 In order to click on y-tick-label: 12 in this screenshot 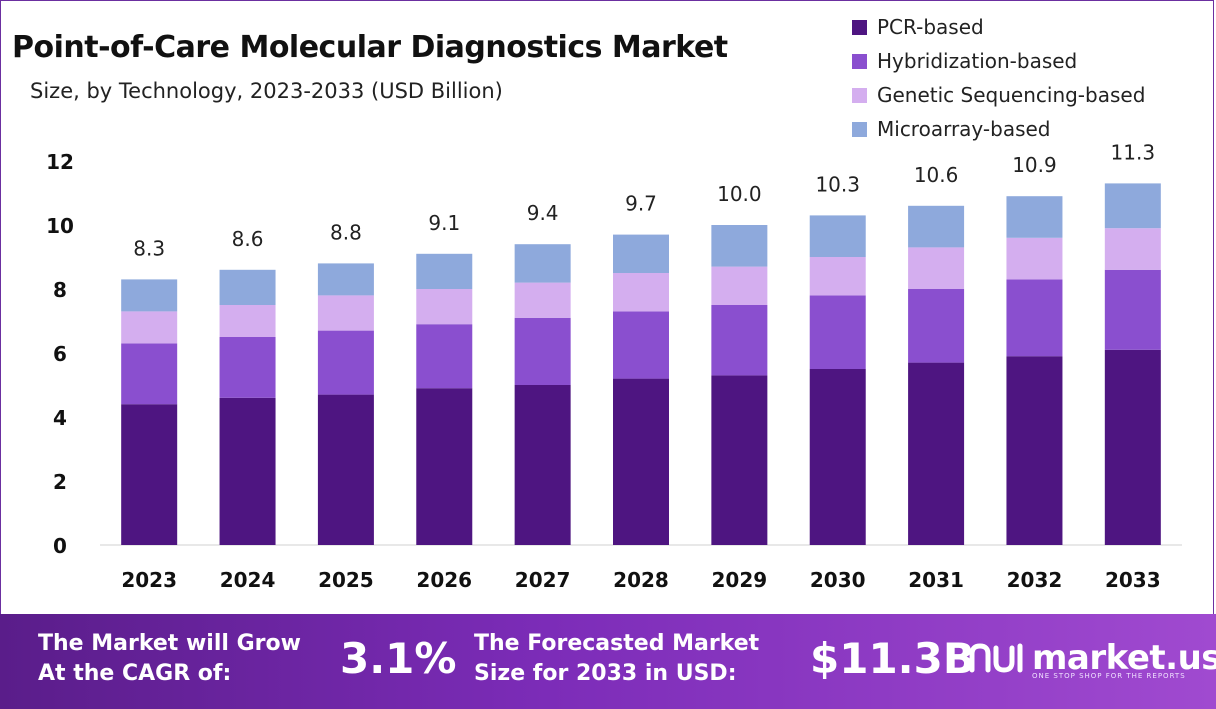, I will do `click(60, 162)`.